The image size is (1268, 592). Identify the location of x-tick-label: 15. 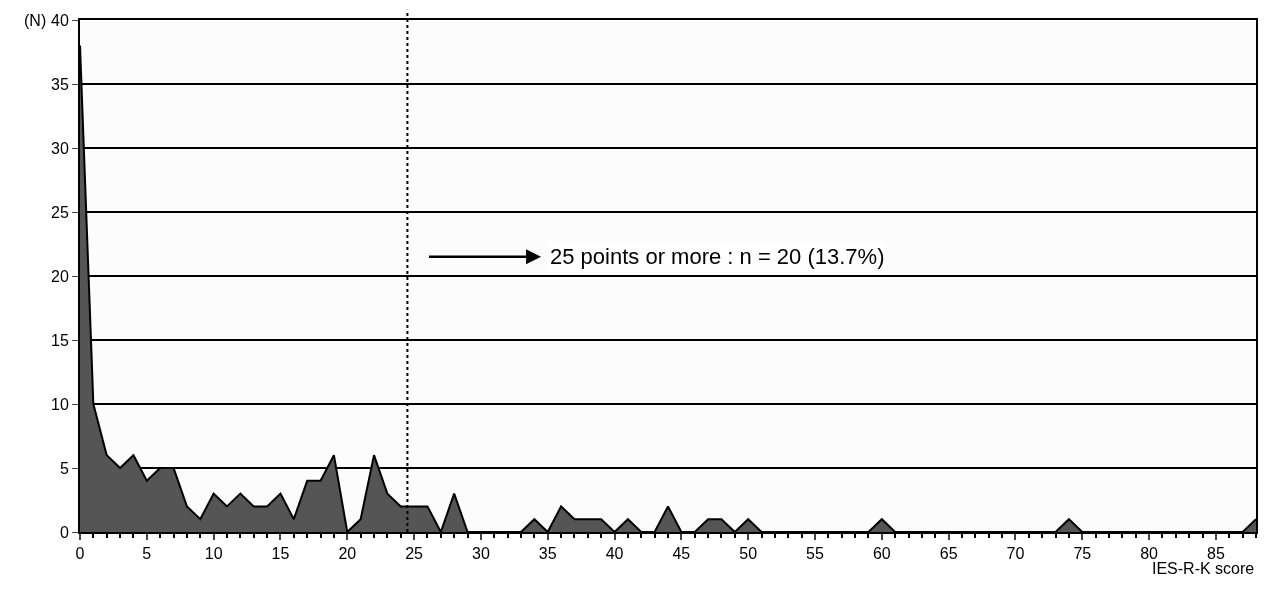
(280, 554).